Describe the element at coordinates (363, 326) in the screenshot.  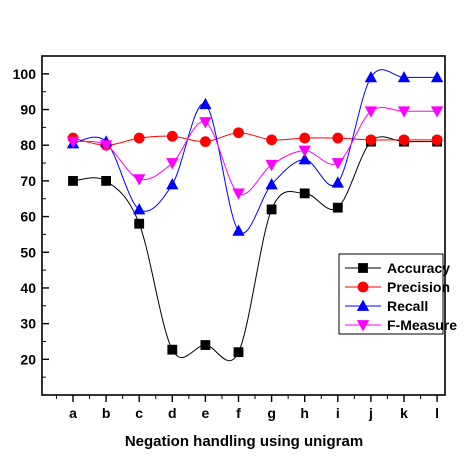
I see `legend-marker-f-measure` at that location.